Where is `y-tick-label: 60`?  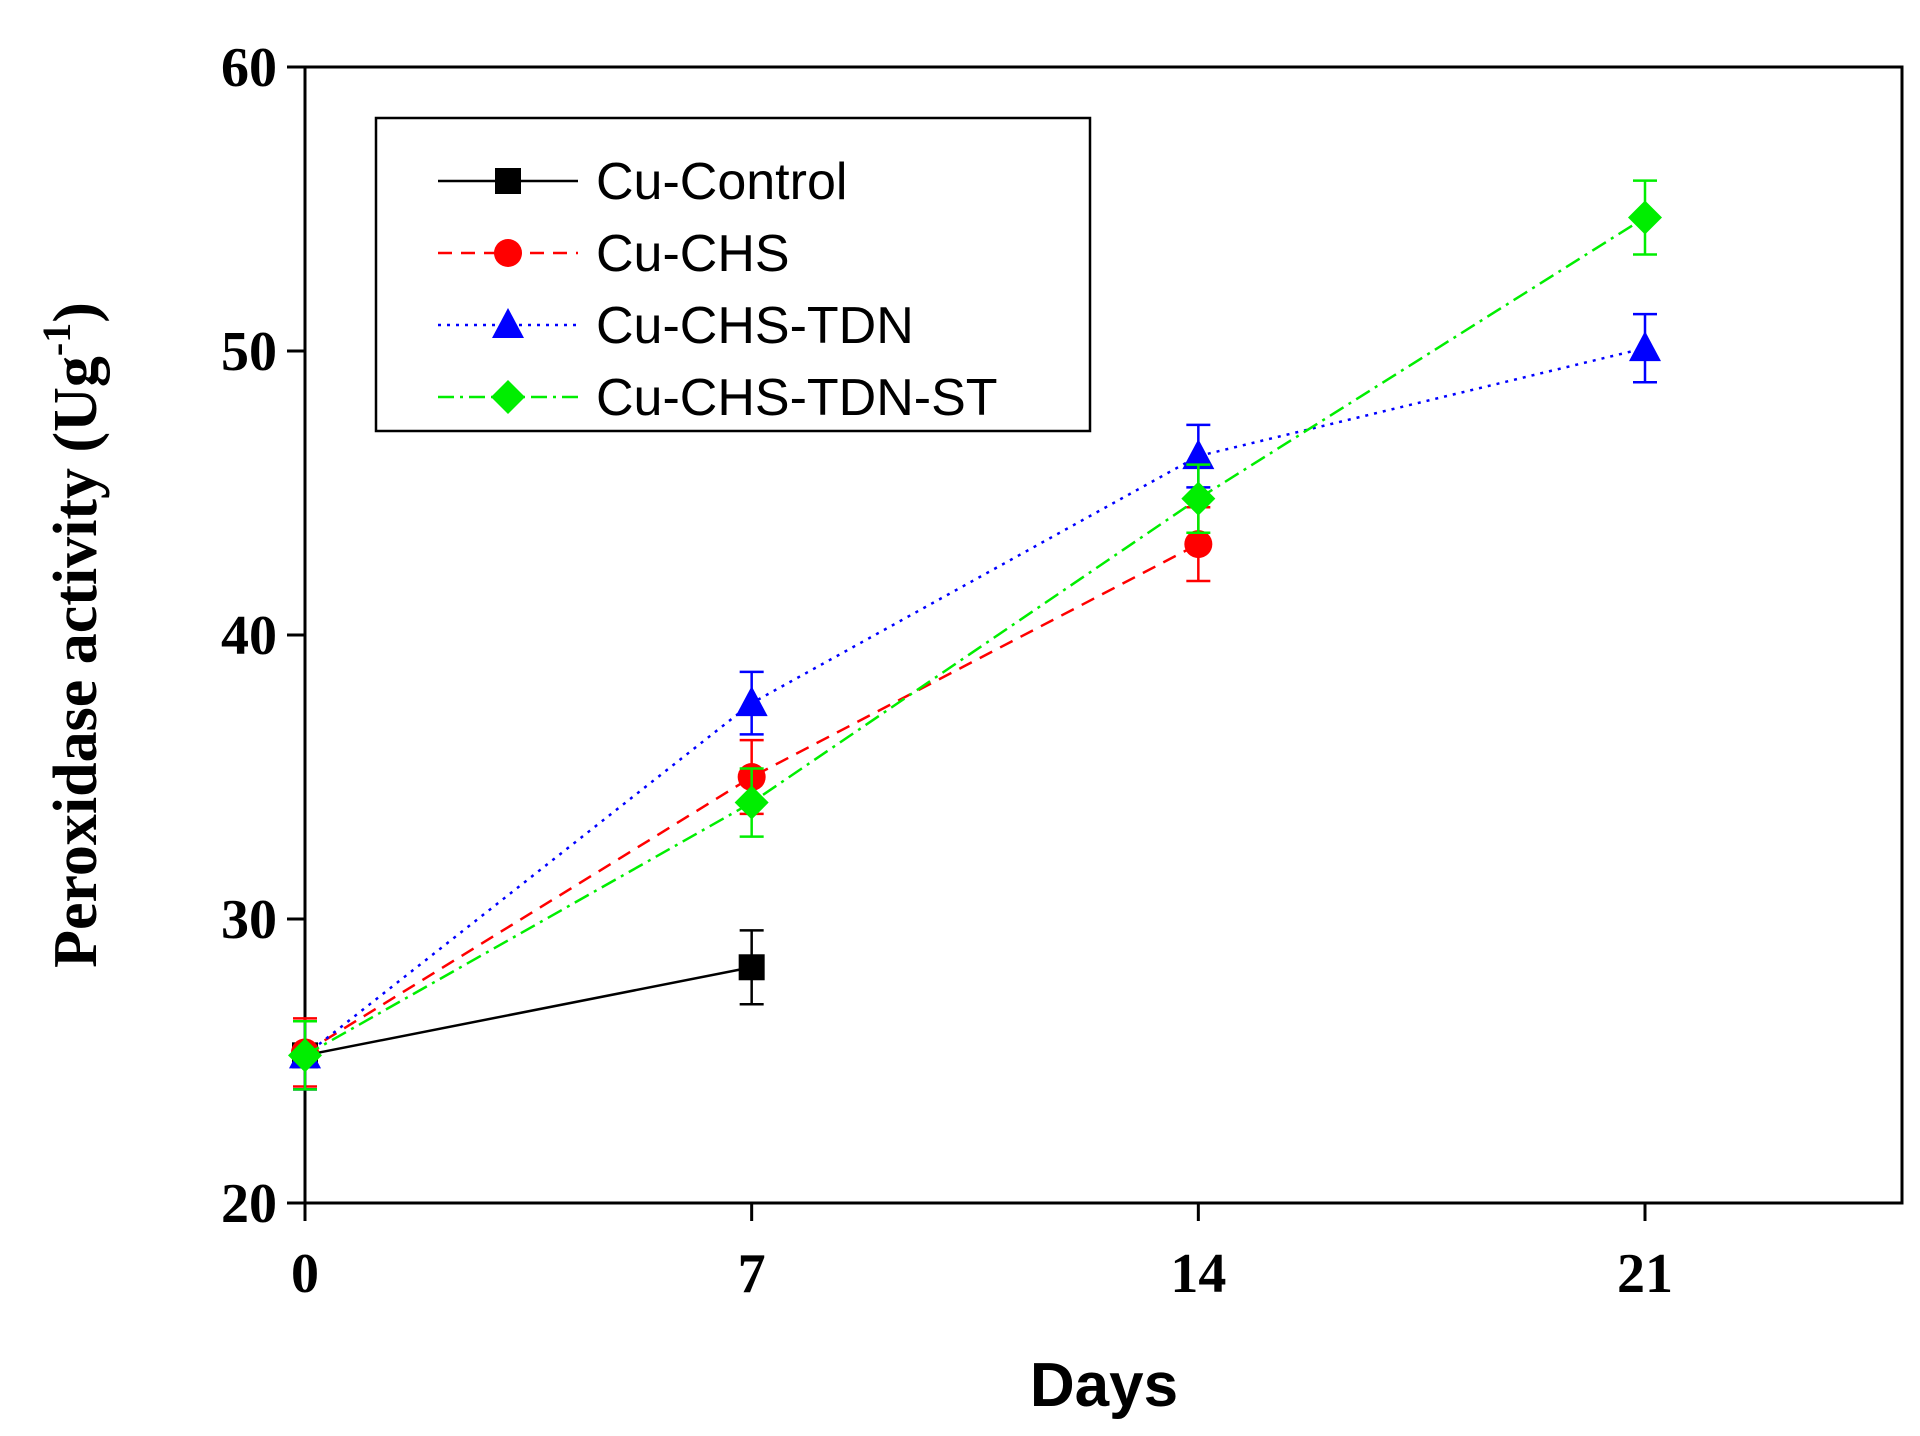
y-tick-label: 60 is located at coordinates (249, 68).